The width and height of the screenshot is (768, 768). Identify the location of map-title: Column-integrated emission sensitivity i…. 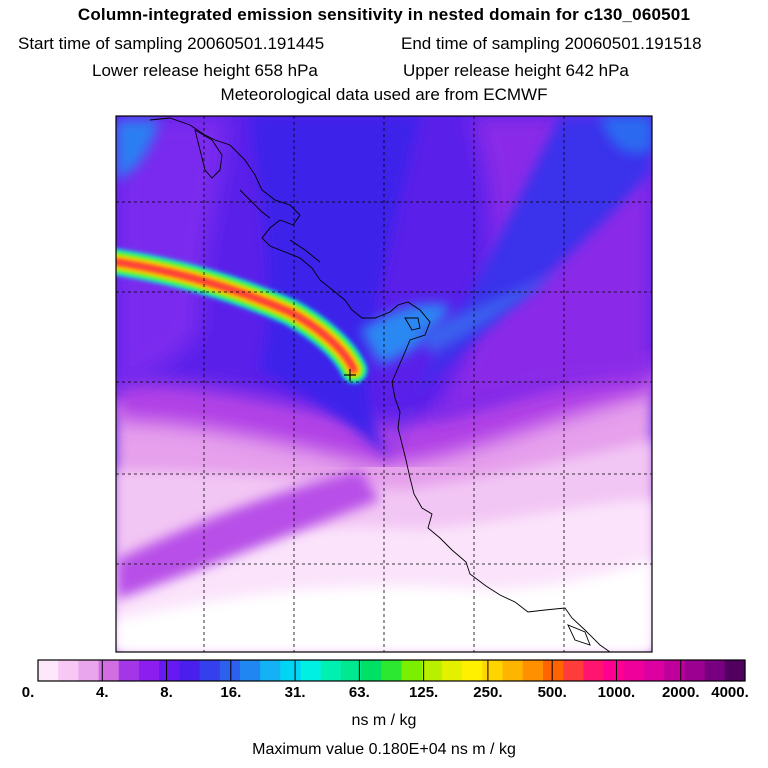
(384, 14).